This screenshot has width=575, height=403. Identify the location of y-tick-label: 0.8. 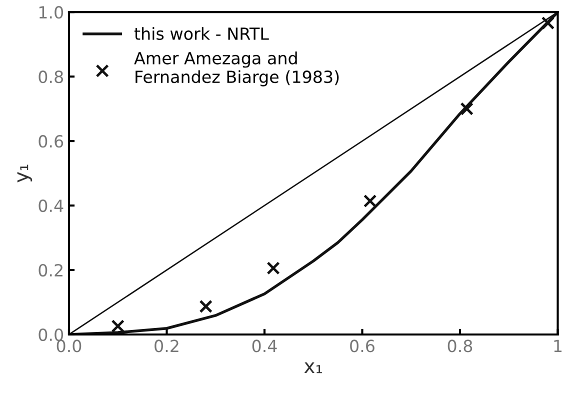
(50, 77).